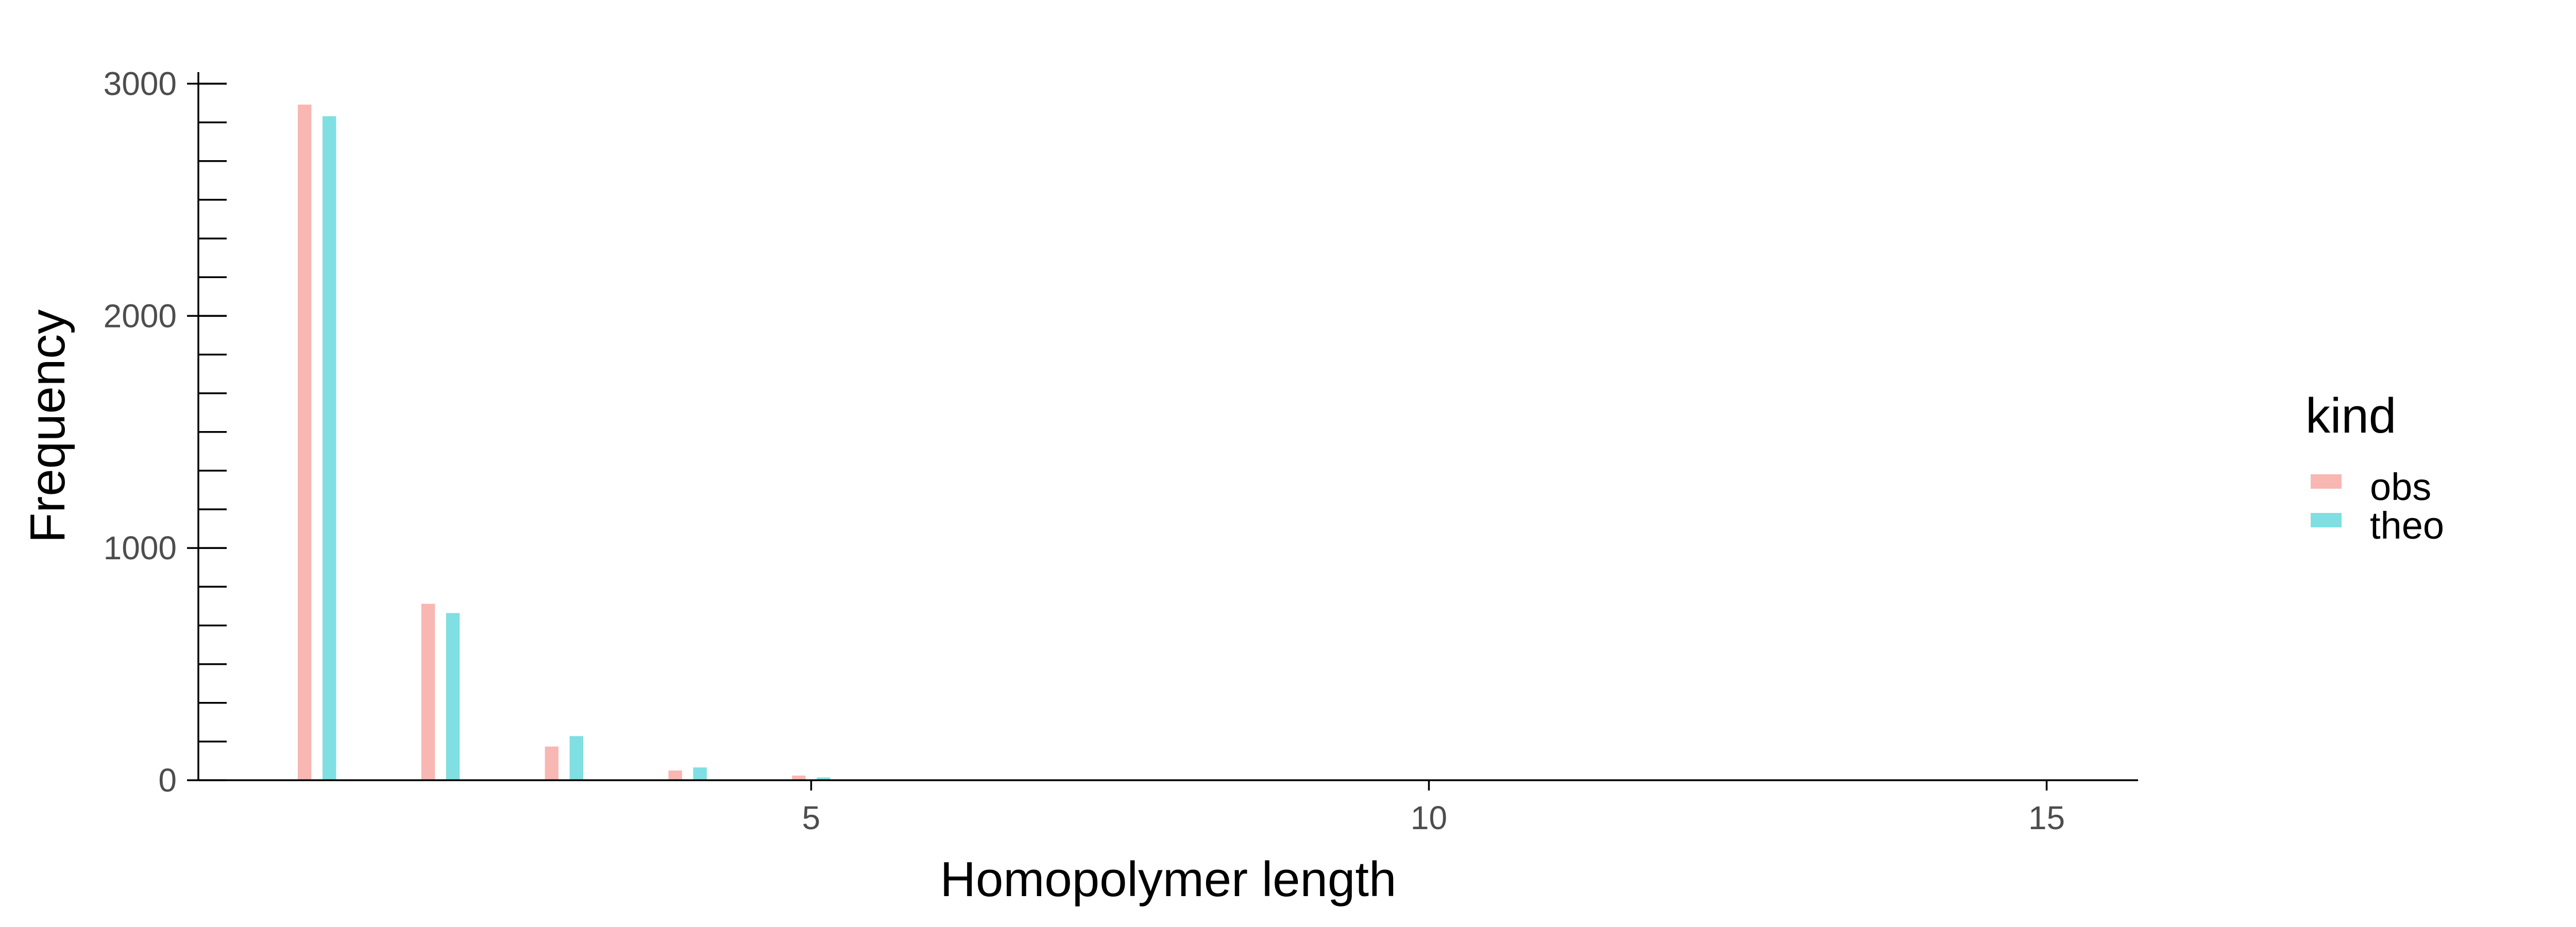 Image resolution: width=2576 pixels, height=927 pixels. I want to click on legend-label-obs: obs, so click(2400, 487).